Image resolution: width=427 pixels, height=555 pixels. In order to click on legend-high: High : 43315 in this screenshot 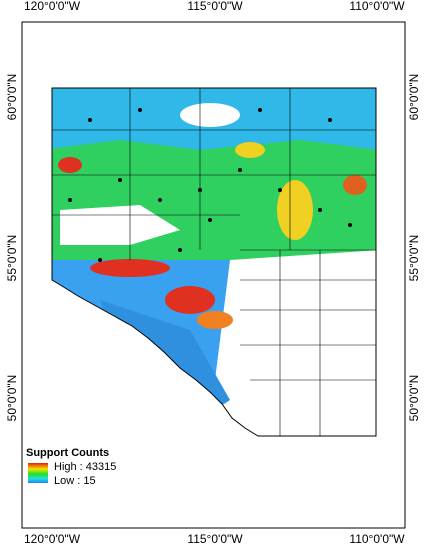, I will do `click(85, 467)`.